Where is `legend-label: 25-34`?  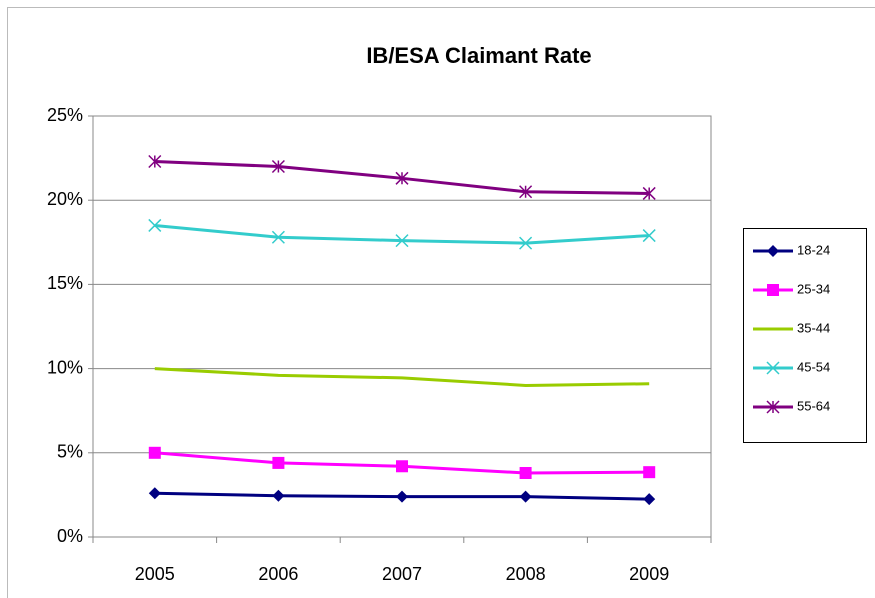
legend-label: 25-34 is located at coordinates (813, 288).